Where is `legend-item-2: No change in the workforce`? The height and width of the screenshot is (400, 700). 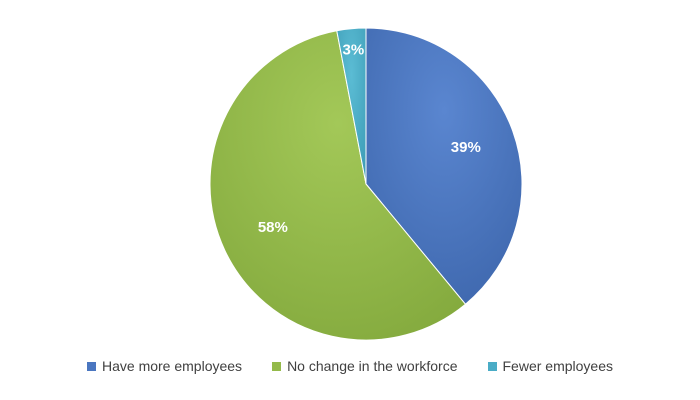
legend-item-2: No change in the workforce is located at coordinates (365, 366).